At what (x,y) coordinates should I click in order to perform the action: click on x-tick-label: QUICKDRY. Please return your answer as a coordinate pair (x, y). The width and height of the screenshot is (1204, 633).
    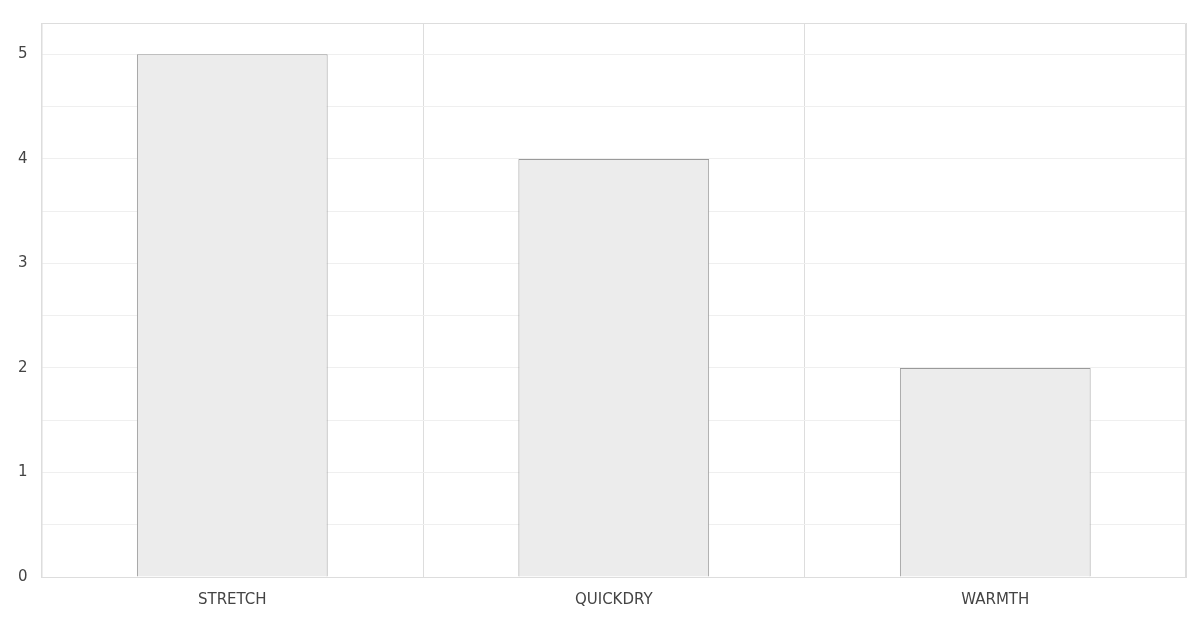
    Looking at the image, I should click on (614, 598).